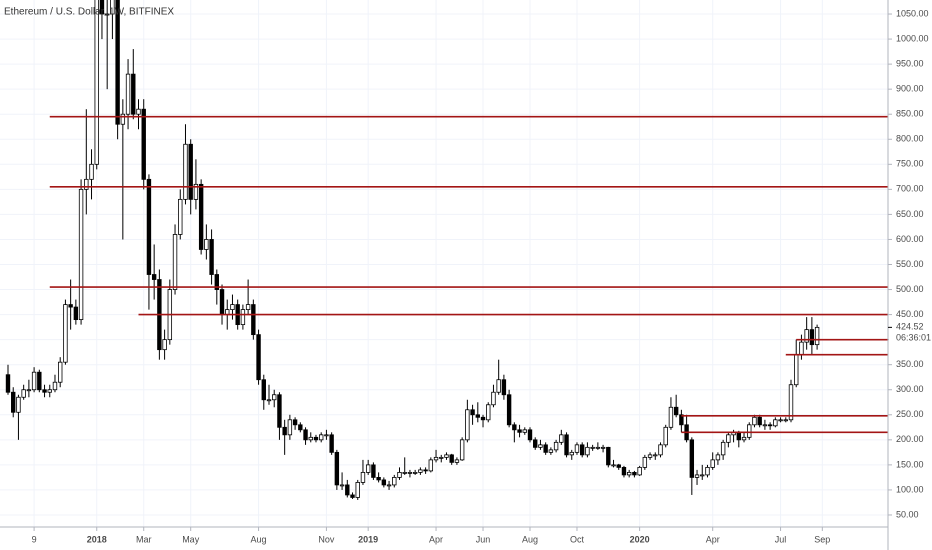 Image resolution: width=932 pixels, height=550 pixels. Describe the element at coordinates (910, 389) in the screenshot. I see `y-tick-label: 300.00` at that location.